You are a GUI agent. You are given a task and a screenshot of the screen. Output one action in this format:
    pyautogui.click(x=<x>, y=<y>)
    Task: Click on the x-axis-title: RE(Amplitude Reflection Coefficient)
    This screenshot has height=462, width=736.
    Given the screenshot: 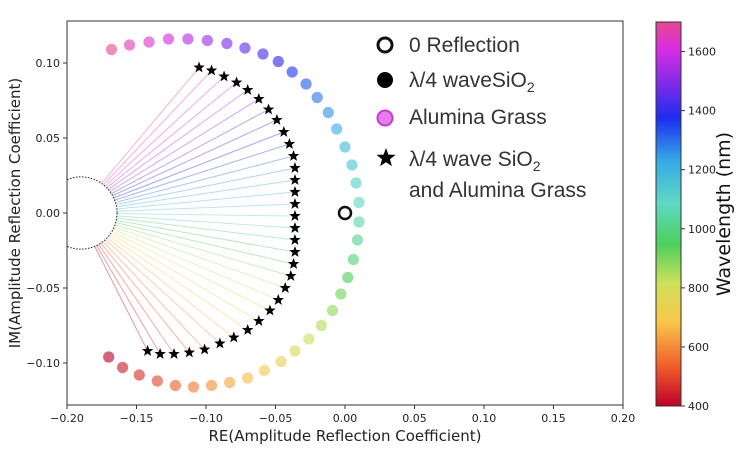 What is the action you would take?
    pyautogui.click(x=344, y=436)
    